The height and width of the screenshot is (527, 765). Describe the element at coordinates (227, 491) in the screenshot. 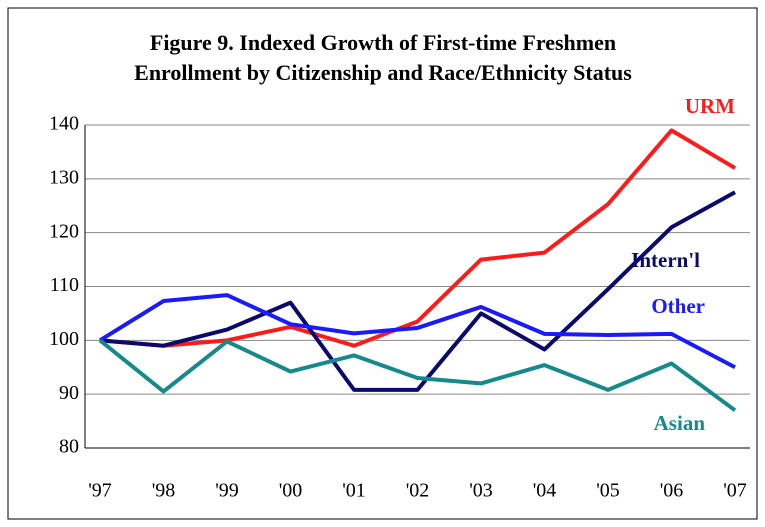

I see `x-tick-label: '99` at that location.